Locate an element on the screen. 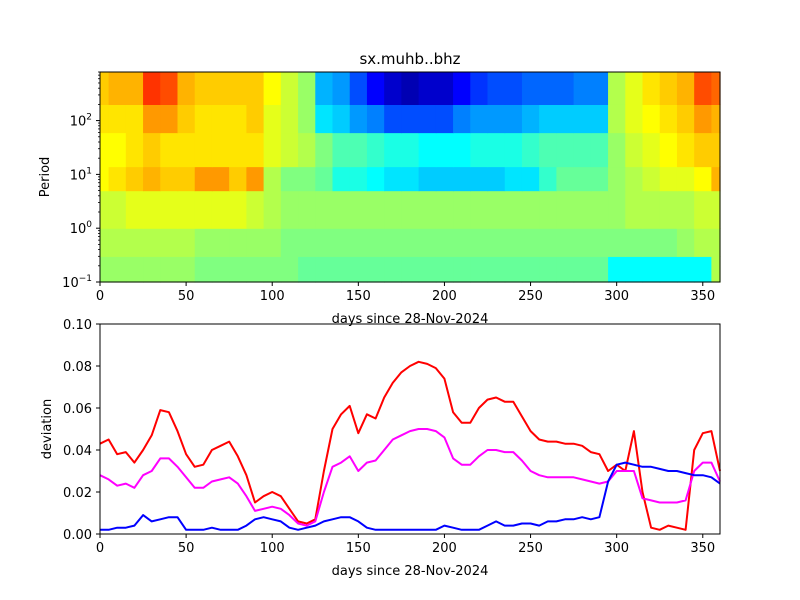  heatmap-x-tick-label: 100 is located at coordinates (272, 296).